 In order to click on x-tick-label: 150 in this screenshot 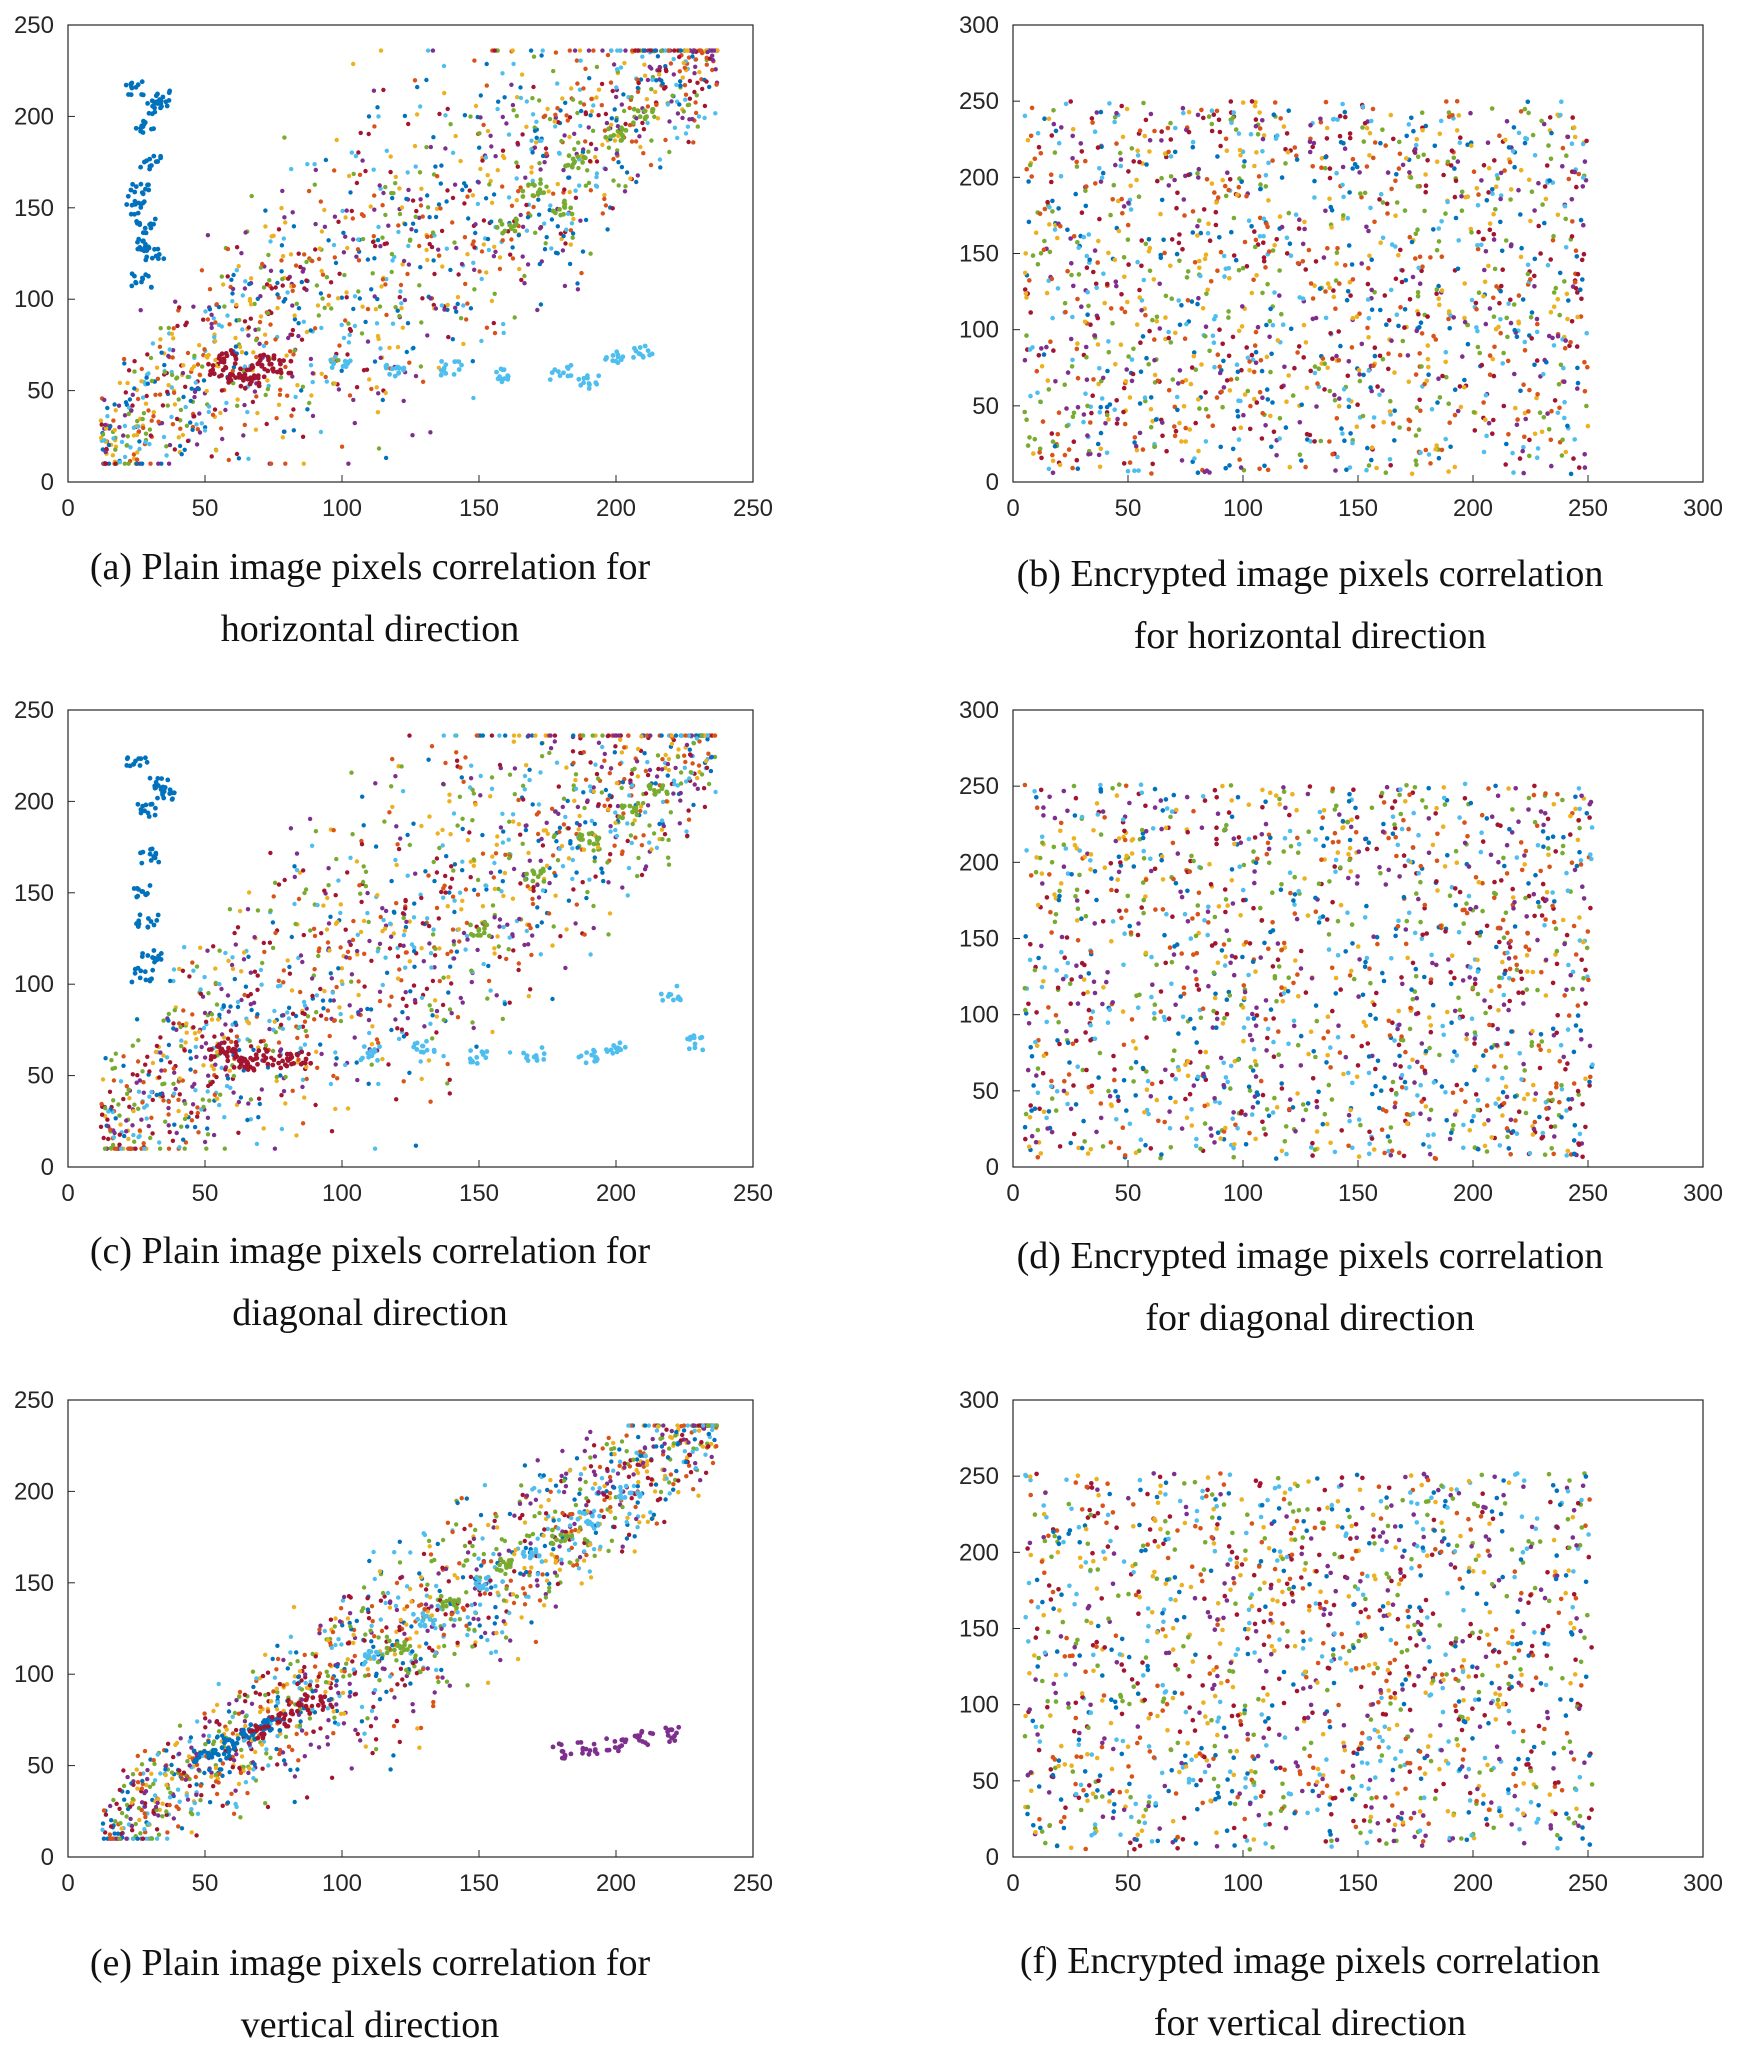, I will do `click(479, 508)`.